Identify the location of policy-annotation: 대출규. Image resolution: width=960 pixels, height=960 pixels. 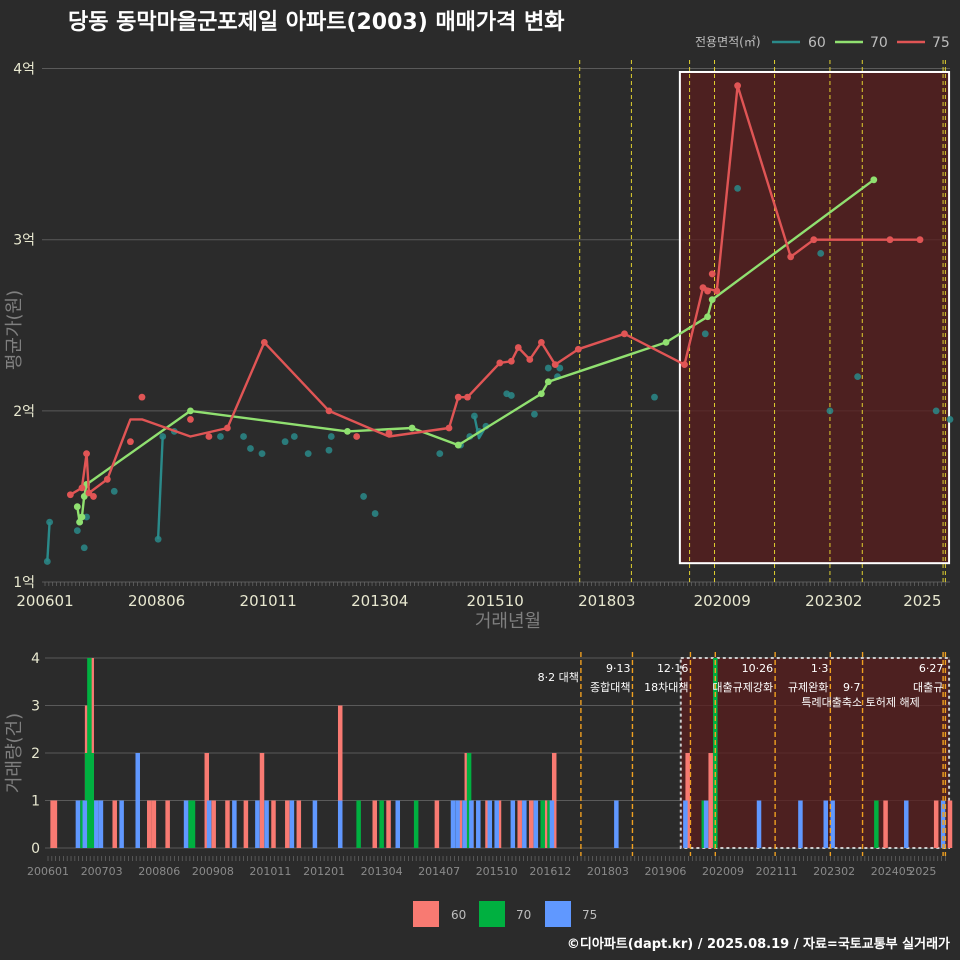
(928, 687).